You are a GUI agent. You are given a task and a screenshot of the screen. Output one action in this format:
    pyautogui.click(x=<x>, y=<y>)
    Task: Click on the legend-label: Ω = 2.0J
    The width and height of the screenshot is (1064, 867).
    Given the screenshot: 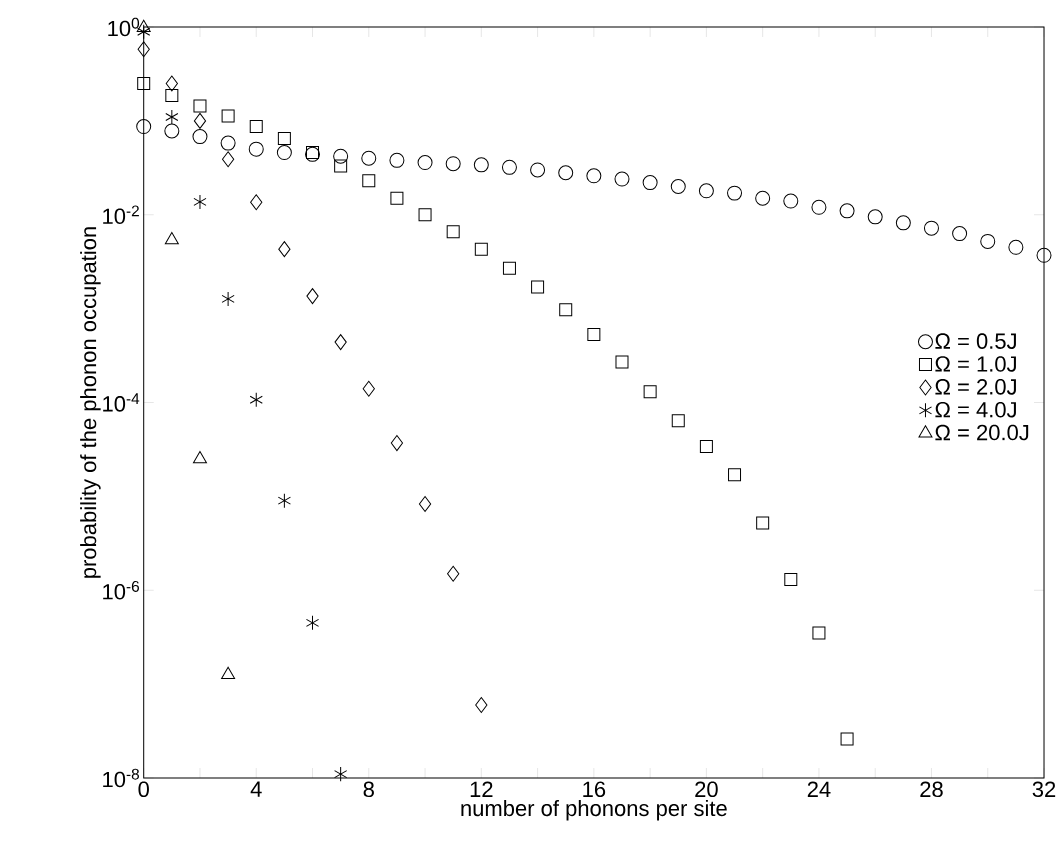 What is the action you would take?
    pyautogui.click(x=975, y=387)
    